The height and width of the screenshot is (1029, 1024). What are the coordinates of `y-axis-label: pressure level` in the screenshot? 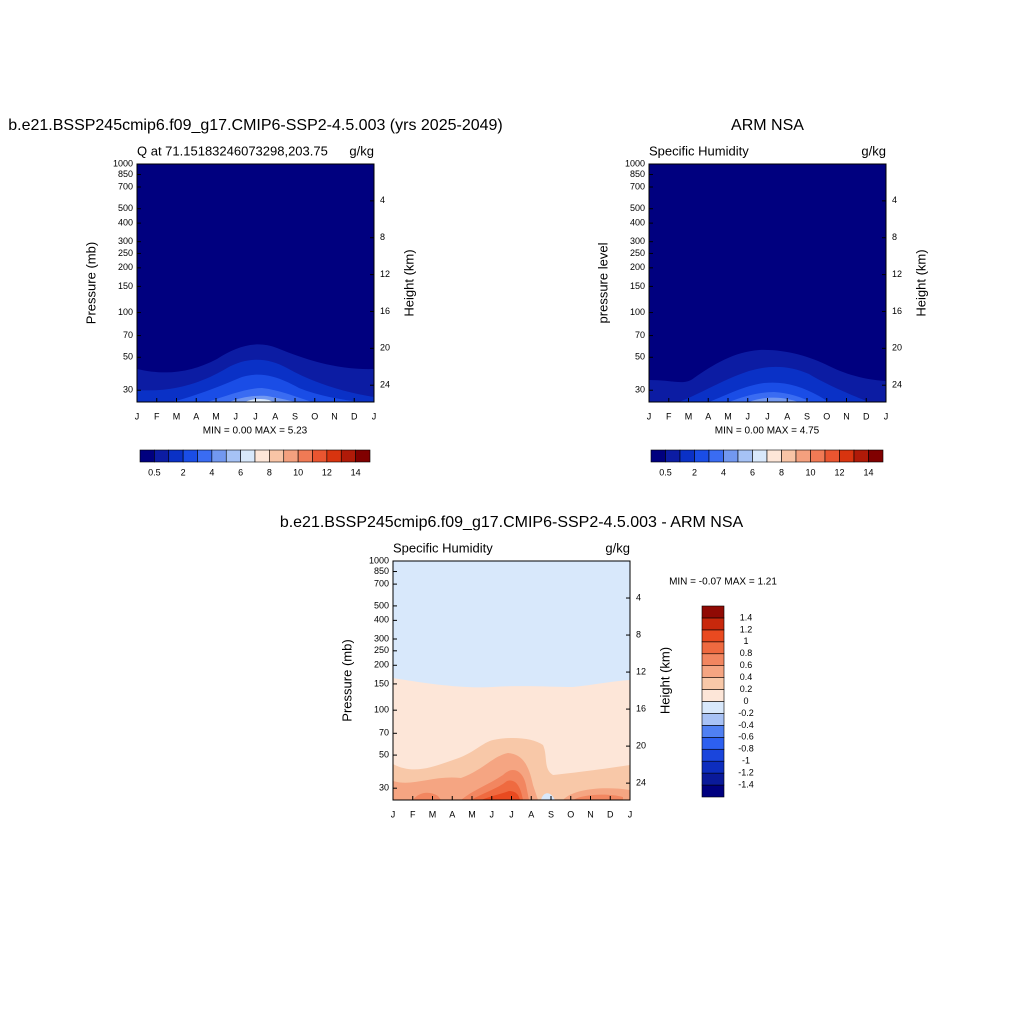 It's located at (602, 282).